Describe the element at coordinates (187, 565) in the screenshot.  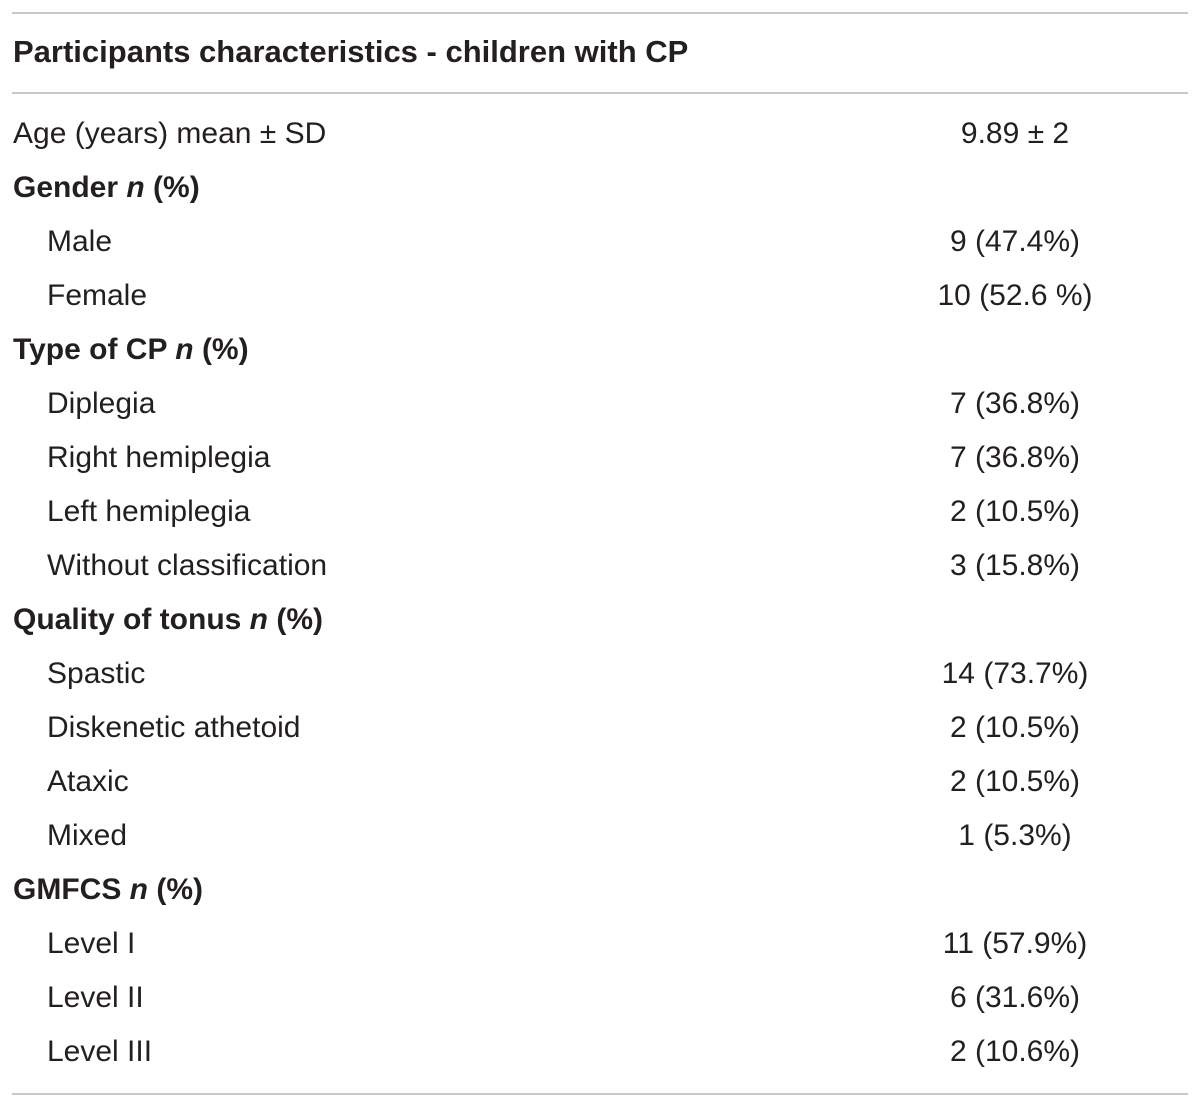
I see `row-label: Without classification` at that location.